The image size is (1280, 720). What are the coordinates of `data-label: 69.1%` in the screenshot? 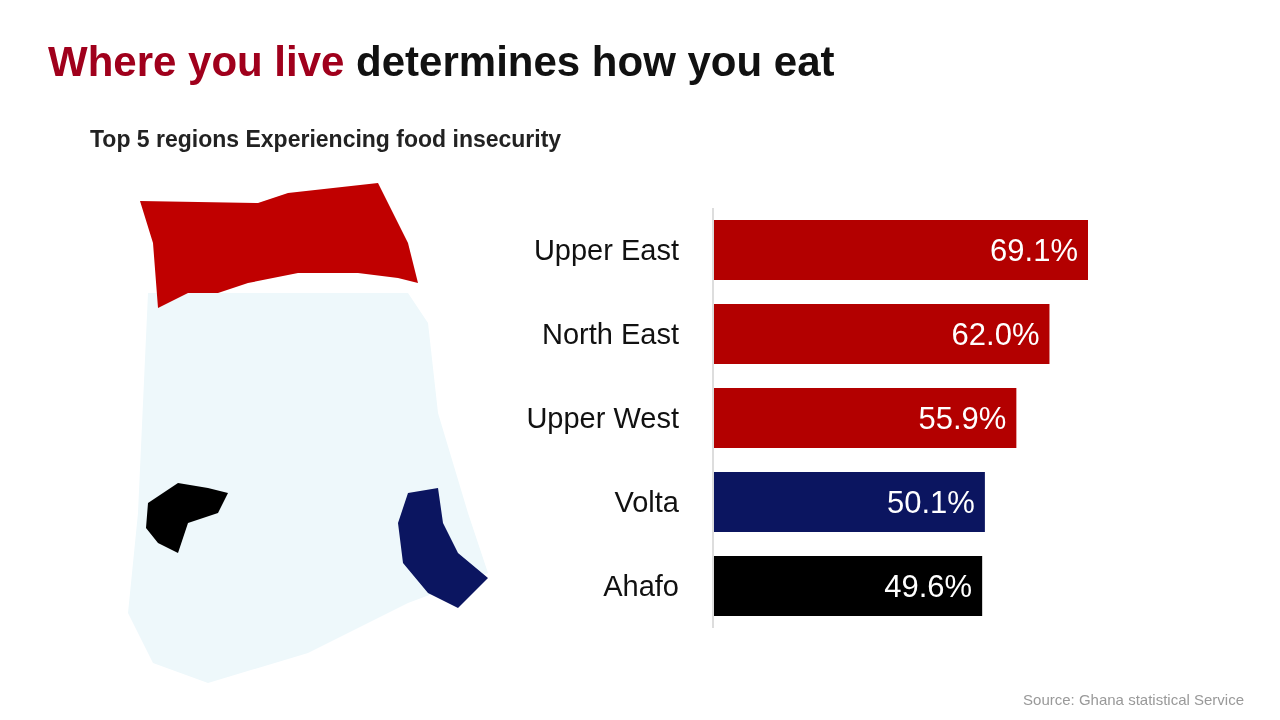 It's located at (1034, 250).